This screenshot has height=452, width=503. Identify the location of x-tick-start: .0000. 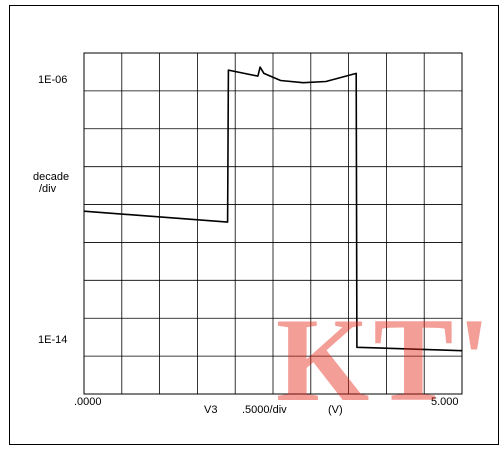
(88, 402).